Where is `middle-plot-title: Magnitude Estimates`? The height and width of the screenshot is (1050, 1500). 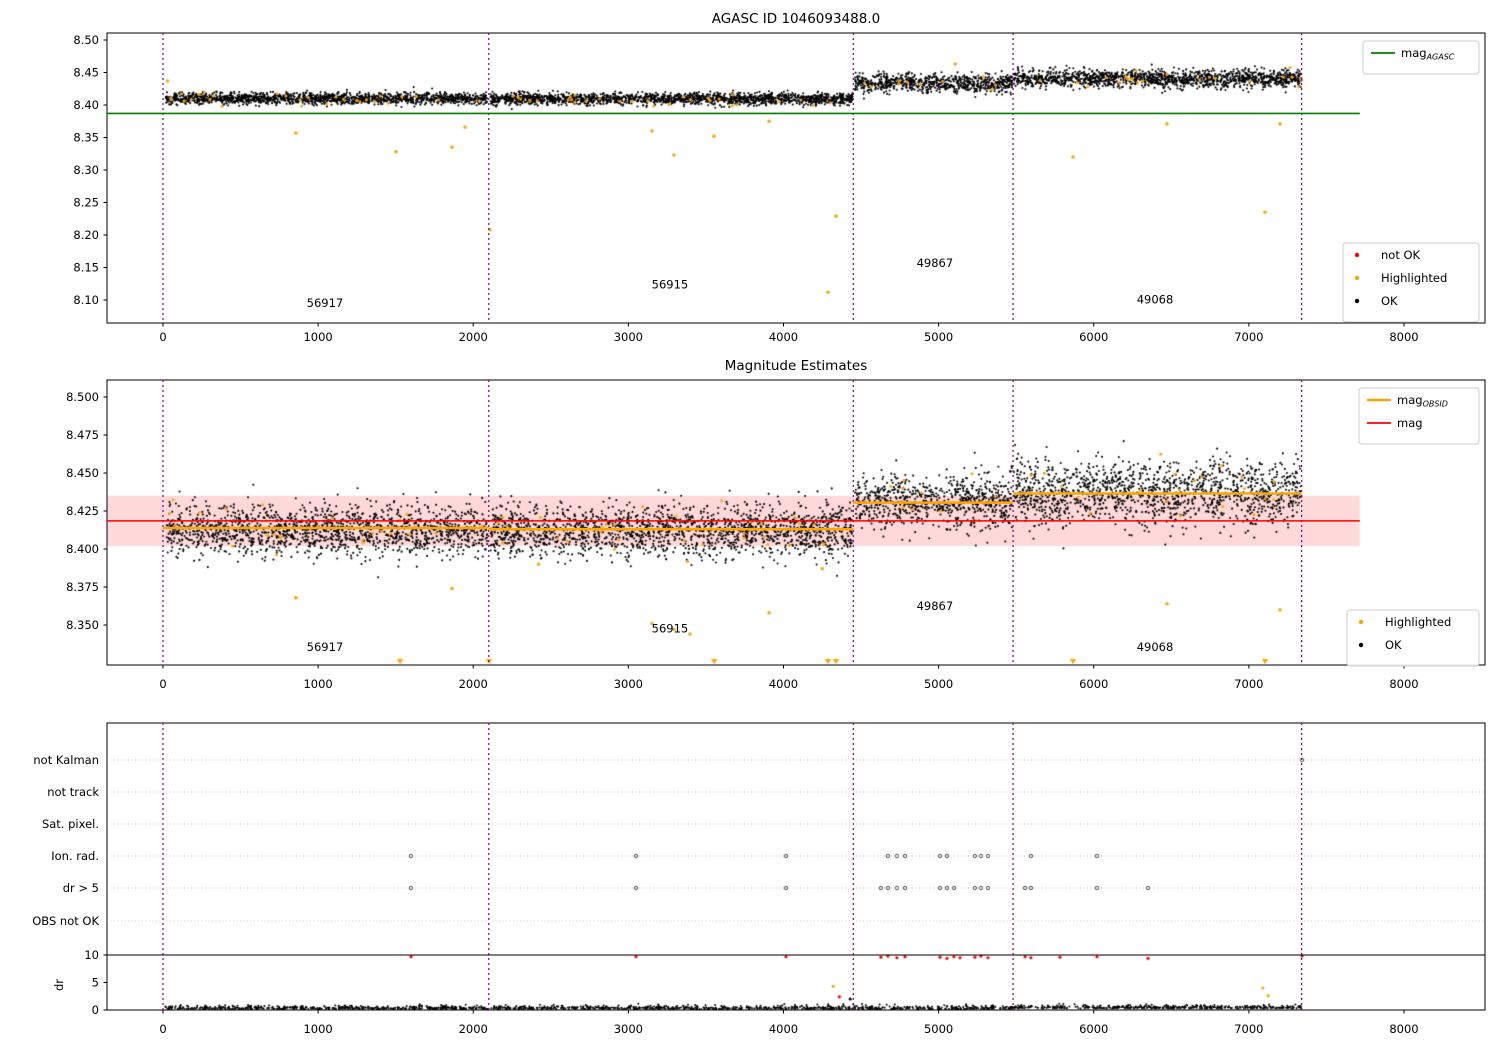 middle-plot-title: Magnitude Estimates is located at coordinates (796, 366).